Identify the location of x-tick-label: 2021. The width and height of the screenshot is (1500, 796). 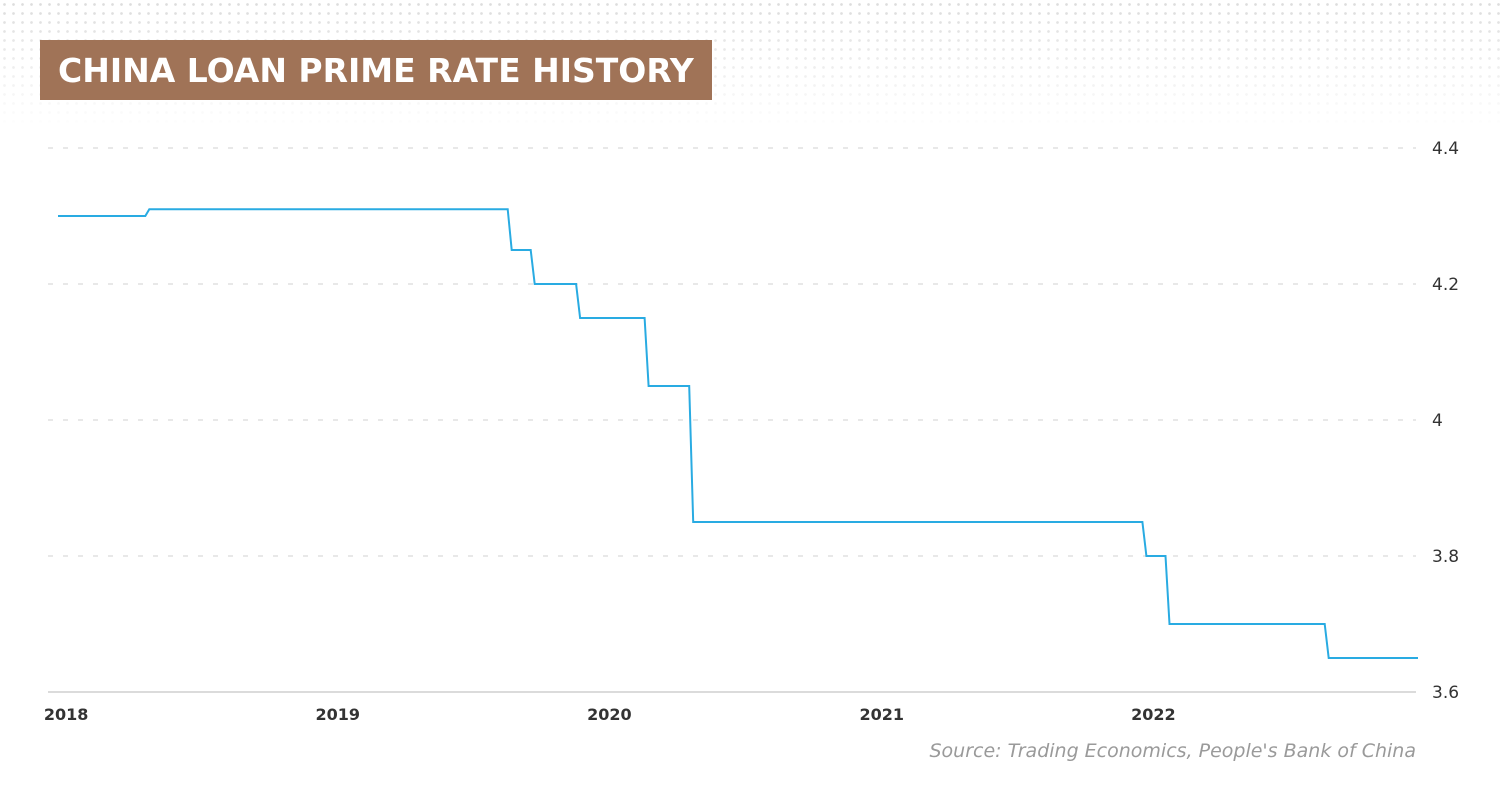
(881, 714).